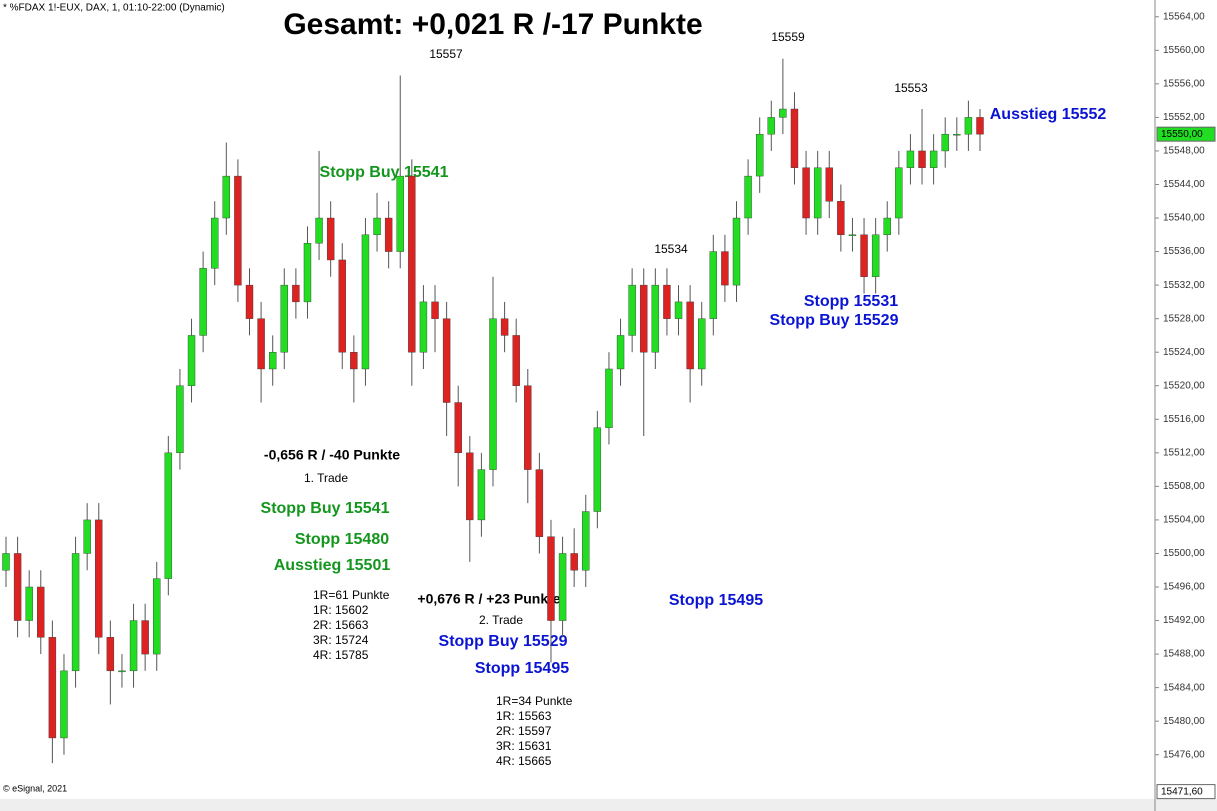 Image resolution: width=1217 pixels, height=811 pixels. What do you see at coordinates (332, 455) in the screenshot?
I see `annotation: -0,656 R / -40 Punkte` at bounding box center [332, 455].